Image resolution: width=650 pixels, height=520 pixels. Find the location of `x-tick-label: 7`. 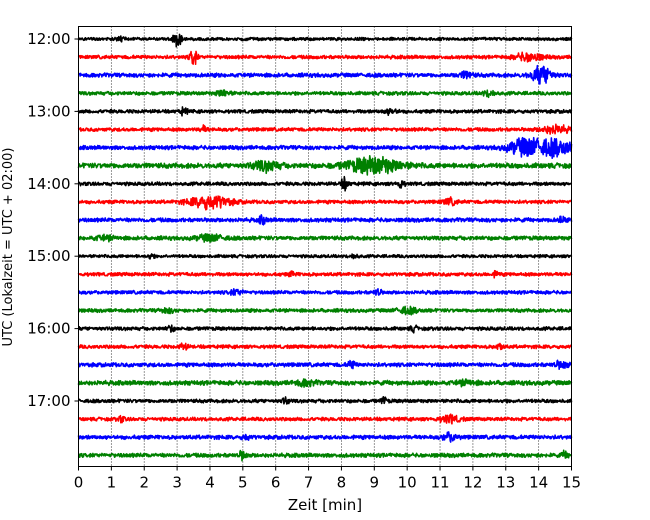

x-tick-label: 7 is located at coordinates (309, 483).